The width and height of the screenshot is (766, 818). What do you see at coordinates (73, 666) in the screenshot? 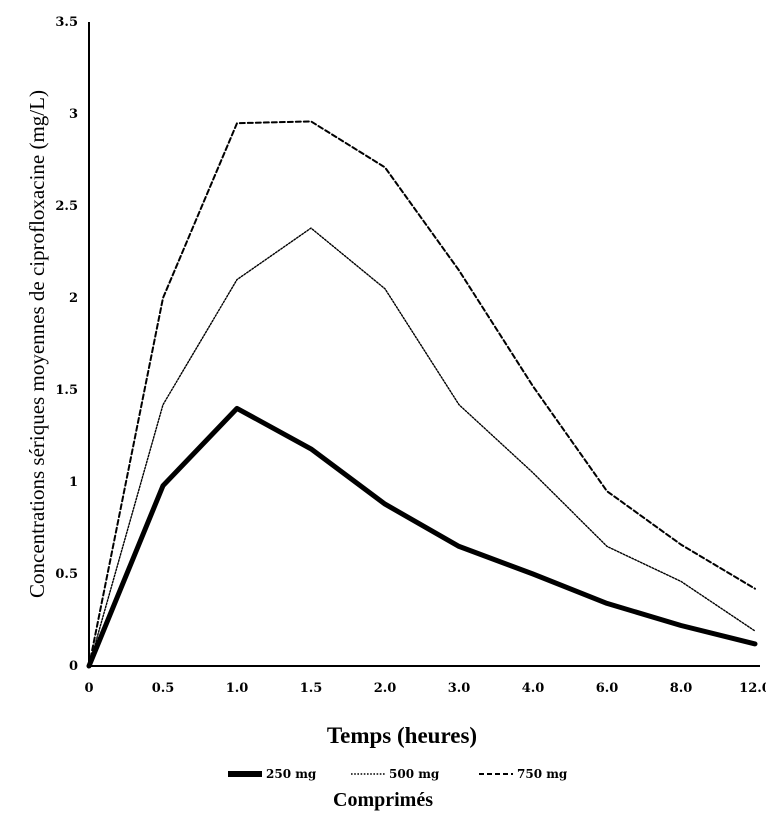
I see `y-tick-label: 0` at bounding box center [73, 666].